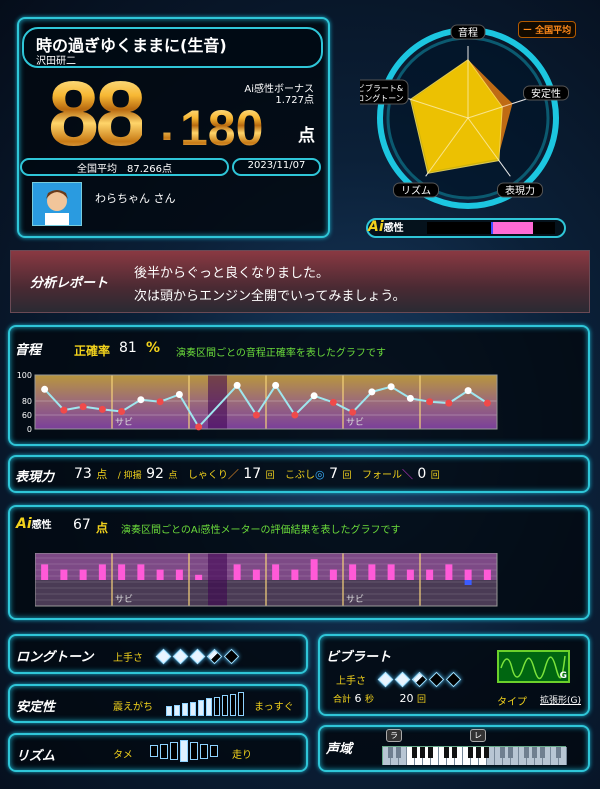  What do you see at coordinates (347, 476) in the screenshot?
I see `kobushi-unit: 回` at bounding box center [347, 476].